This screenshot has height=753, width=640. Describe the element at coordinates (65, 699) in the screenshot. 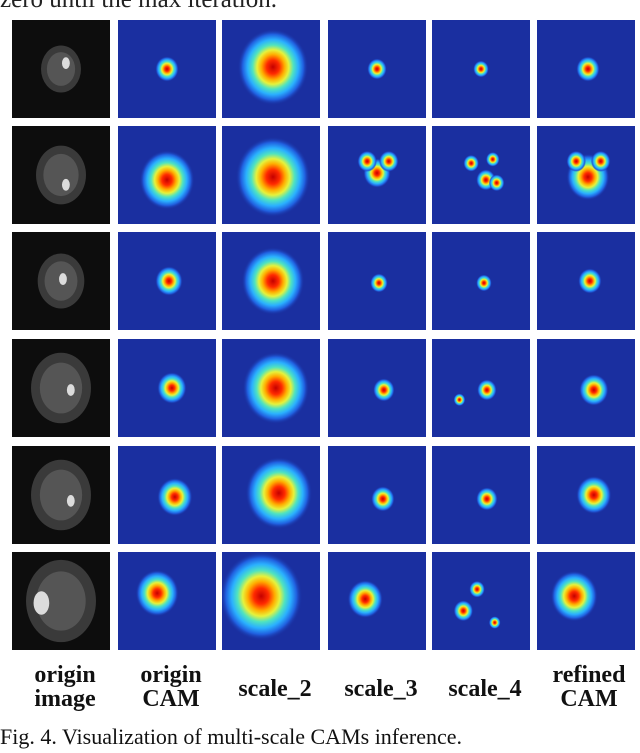

I see `column-label-line: image` at that location.